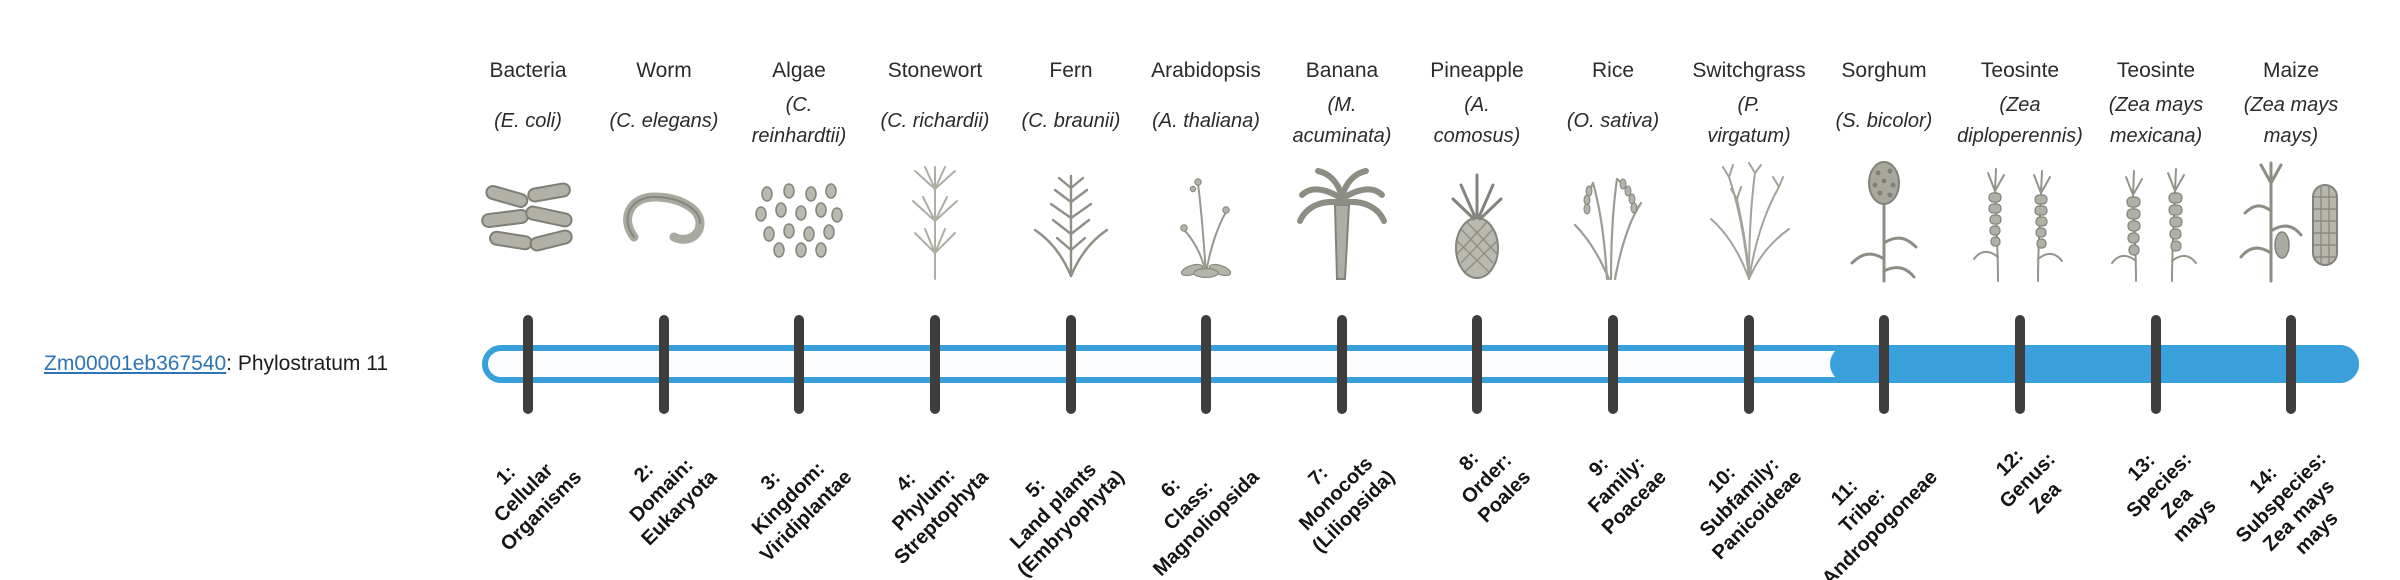 The width and height of the screenshot is (2400, 580). I want to click on gene-row: Zm00001eb367540: Phylostratum 11, so click(216, 364).